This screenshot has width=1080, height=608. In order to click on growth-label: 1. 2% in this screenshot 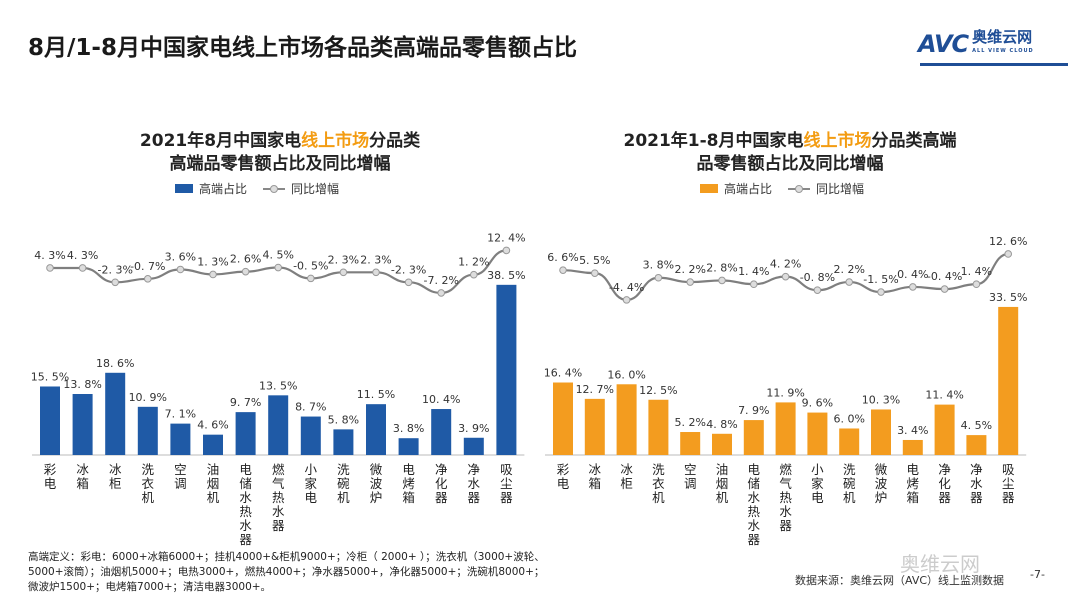, I will do `click(473, 262)`.